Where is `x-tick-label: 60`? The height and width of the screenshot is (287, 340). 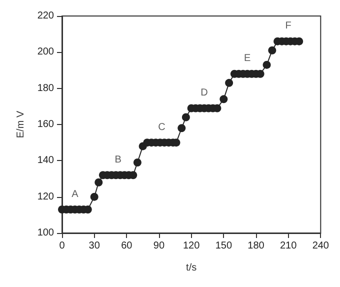 x-tick-label: 60 is located at coordinates (127, 246).